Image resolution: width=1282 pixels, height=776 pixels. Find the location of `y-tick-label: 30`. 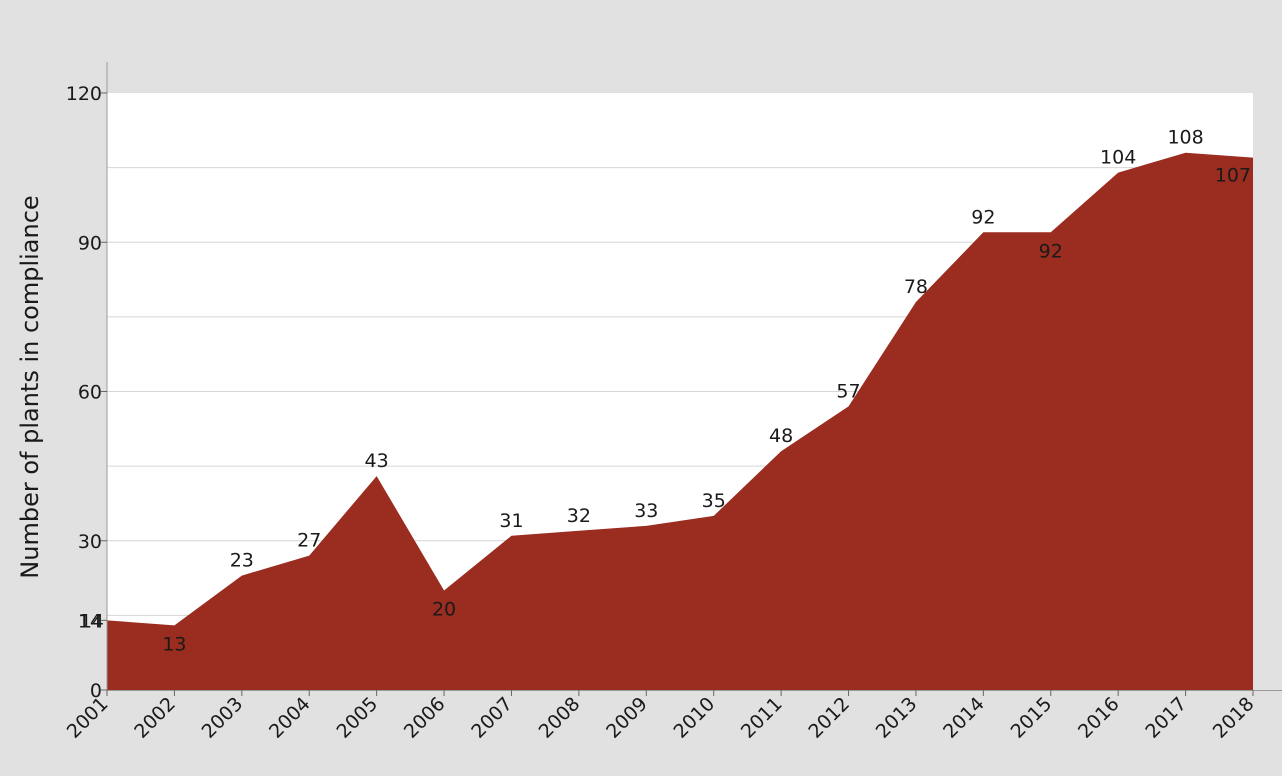

y-tick-label: 30 is located at coordinates (90, 542).